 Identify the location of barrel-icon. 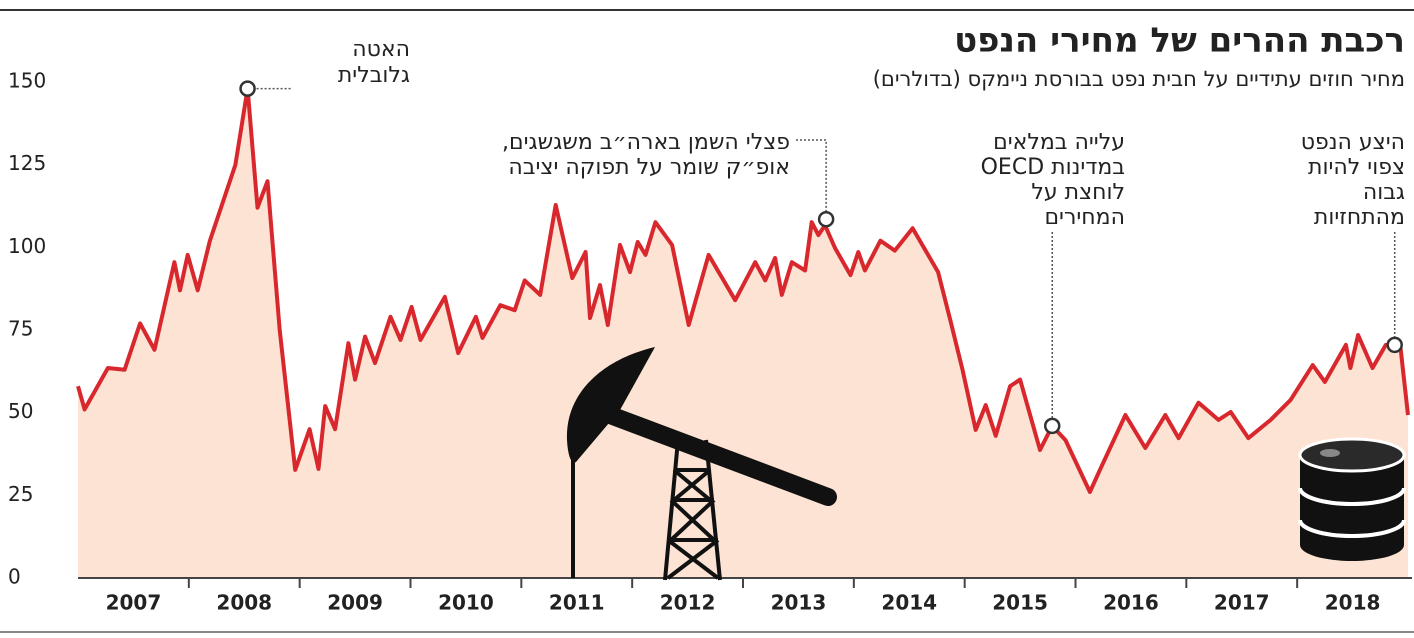
(1352, 499).